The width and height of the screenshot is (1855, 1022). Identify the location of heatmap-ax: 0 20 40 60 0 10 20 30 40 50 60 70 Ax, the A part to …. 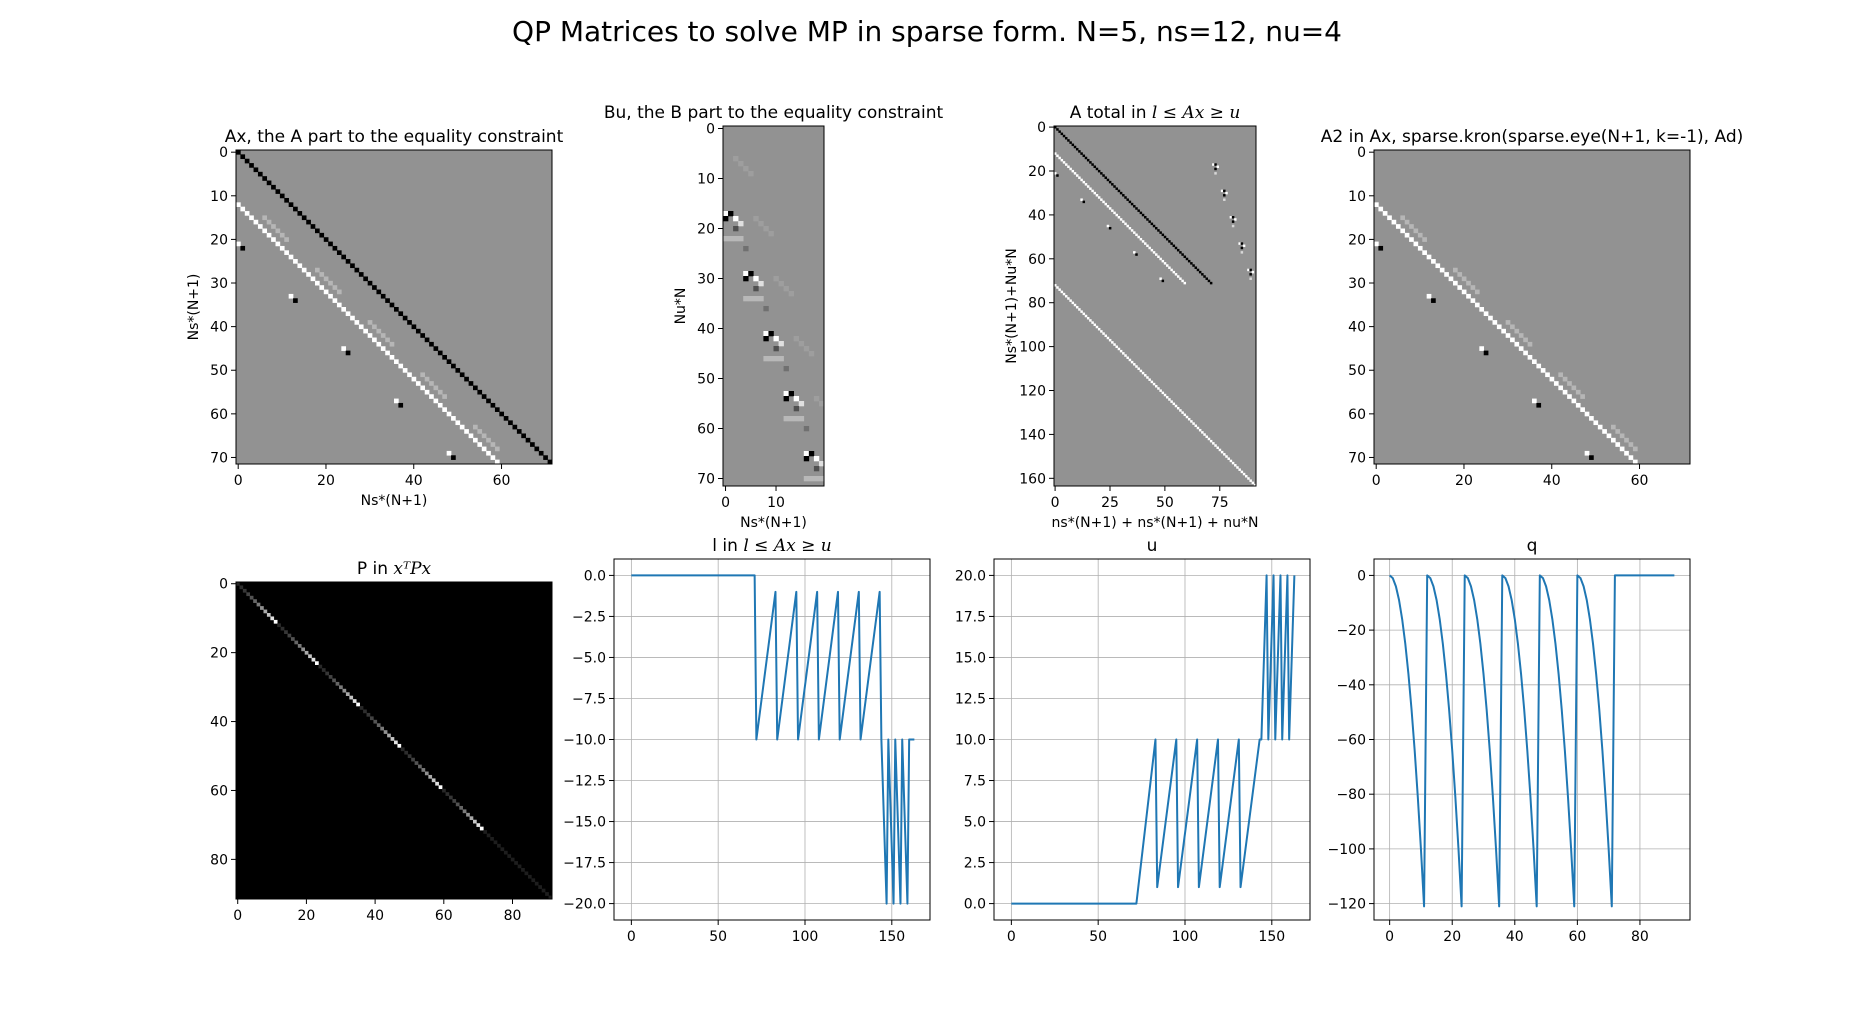
(375, 318).